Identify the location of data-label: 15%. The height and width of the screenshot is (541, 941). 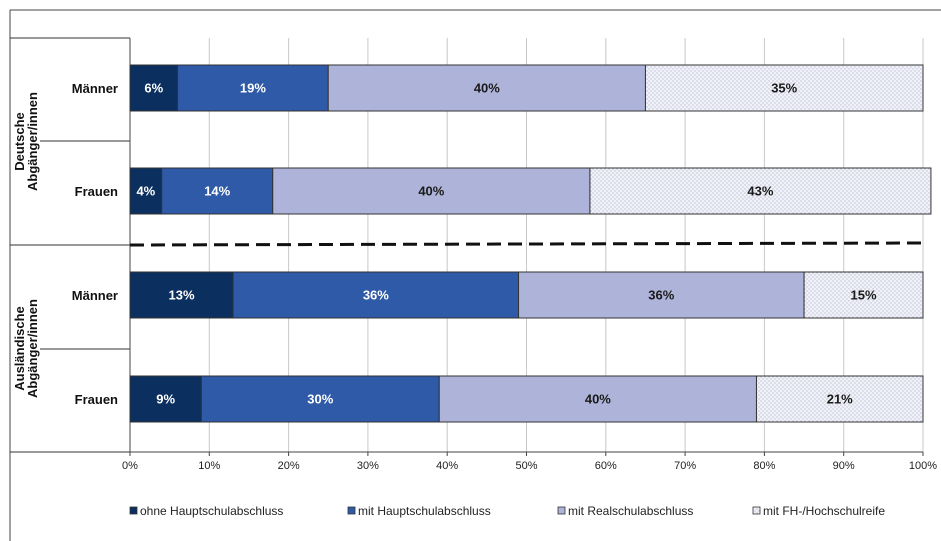
(864, 295).